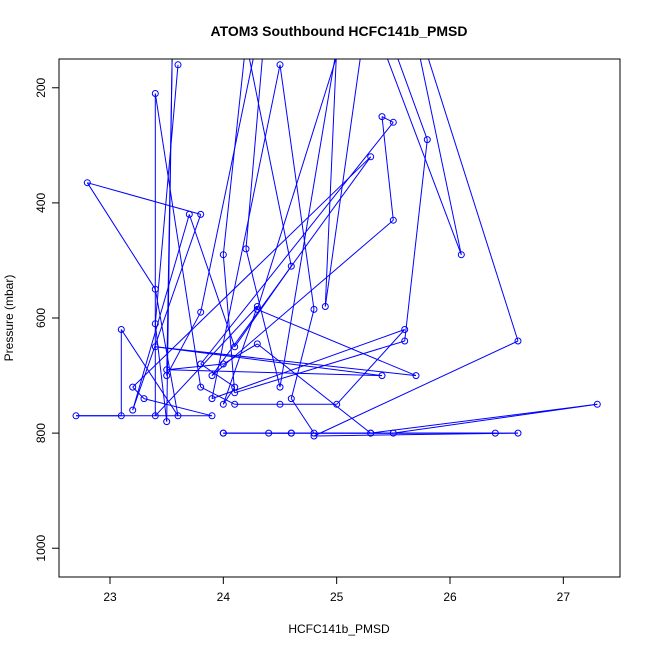 This screenshot has height=650, width=650. Describe the element at coordinates (41, 548) in the screenshot. I see `y-tick-label: 1000` at that location.